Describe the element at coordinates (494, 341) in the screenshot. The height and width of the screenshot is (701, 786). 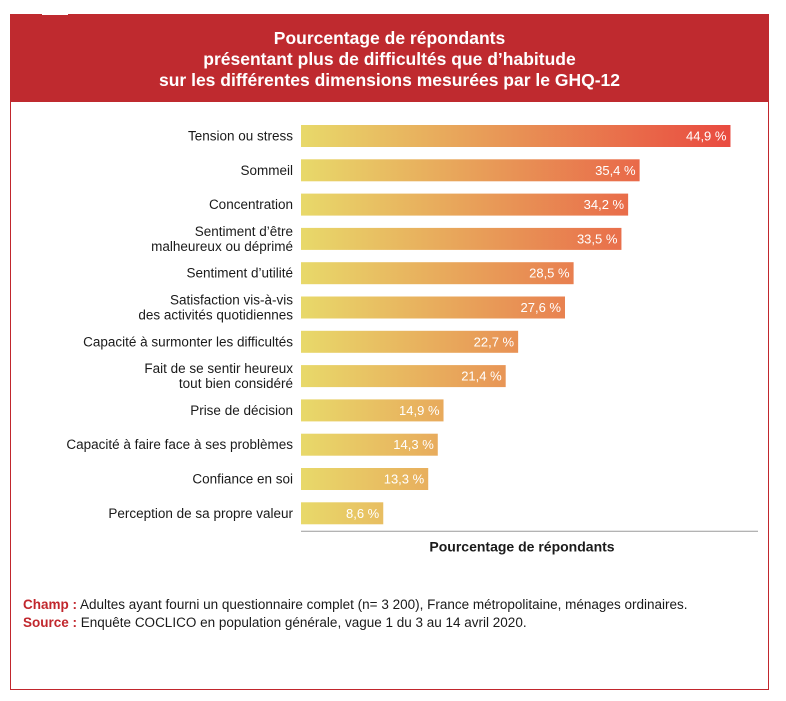
I see `bar-value-label: 22,7 %` at that location.